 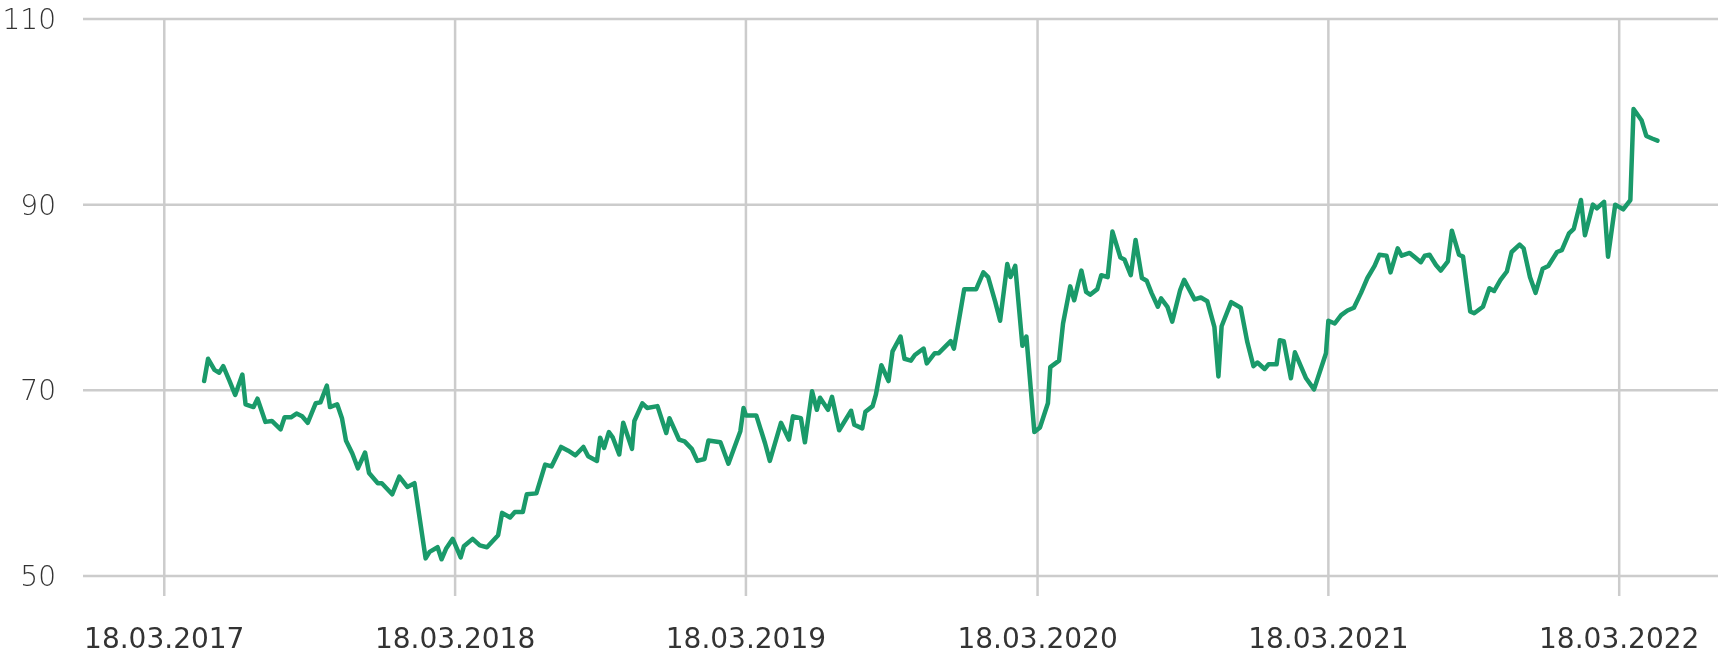 What do you see at coordinates (455, 638) in the screenshot?
I see `x-tick-label: 18.03.2018` at bounding box center [455, 638].